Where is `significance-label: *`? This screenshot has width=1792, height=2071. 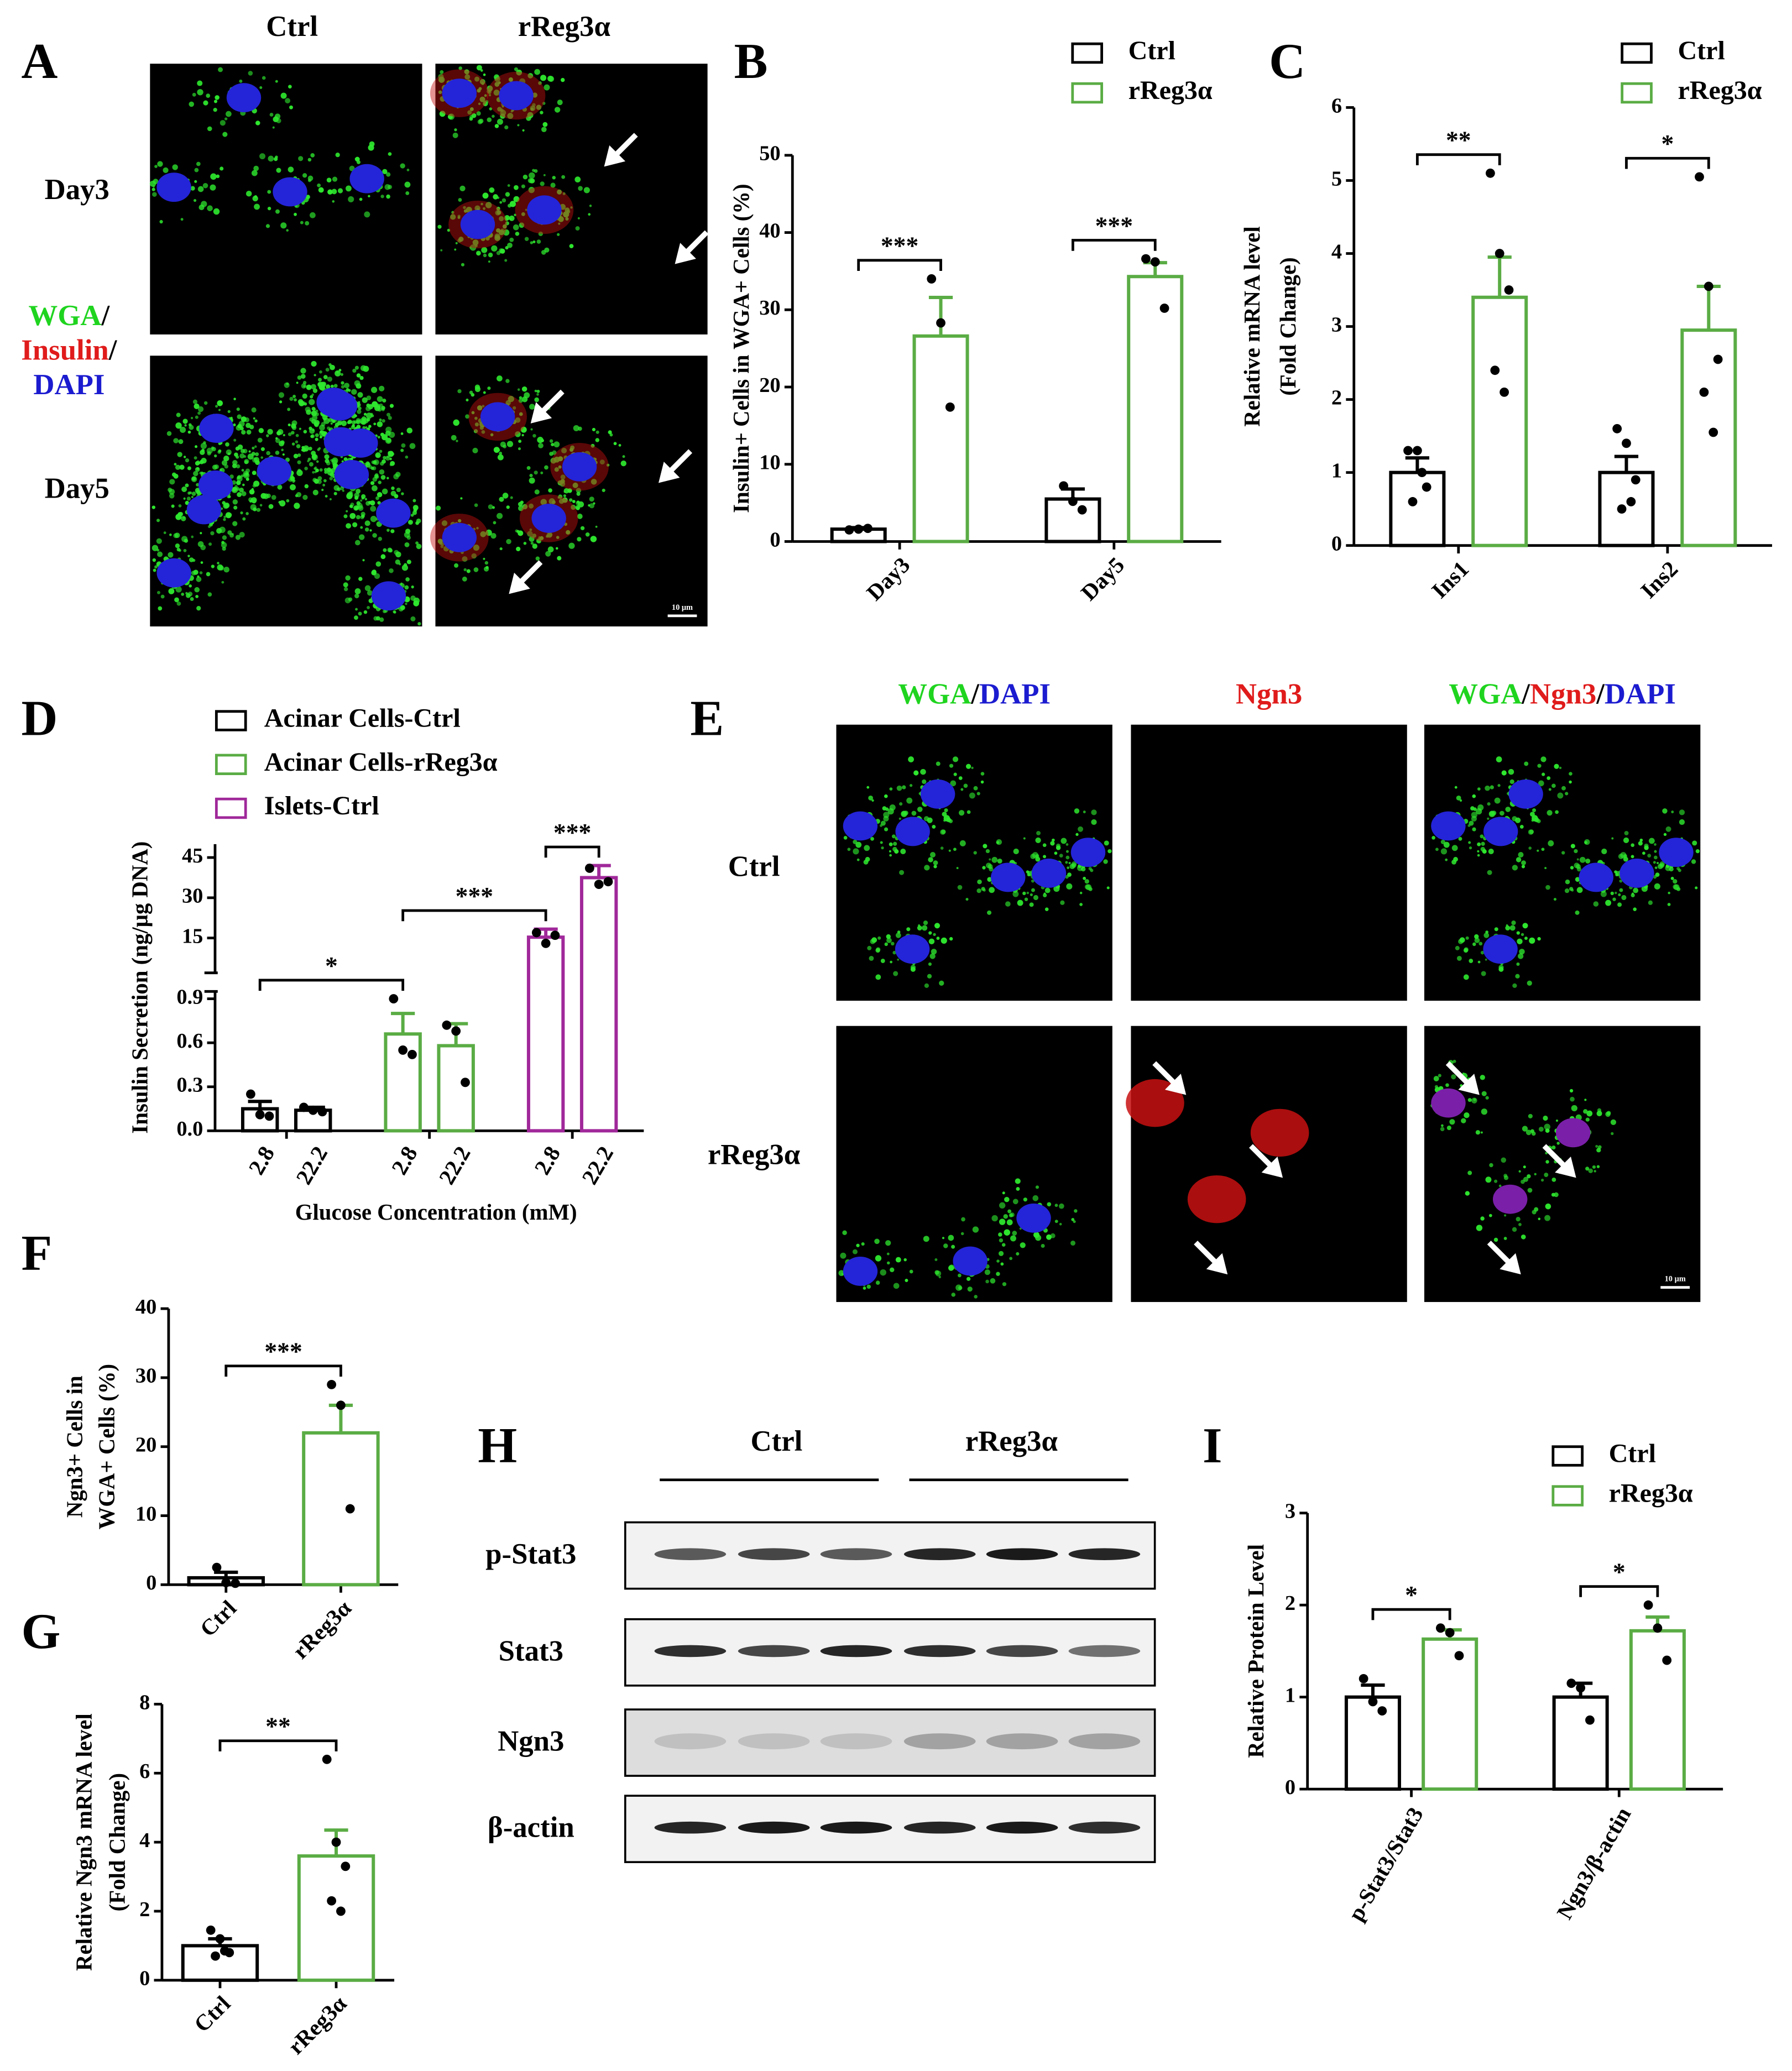 significance-label: * is located at coordinates (1667, 144).